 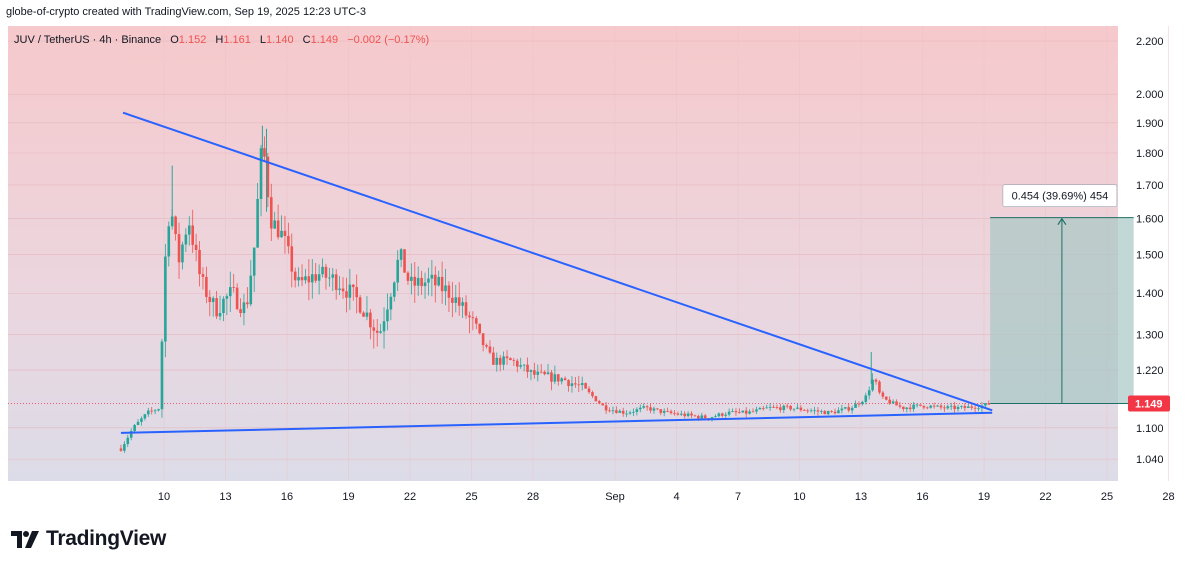 I want to click on measure-tool, so click(x=1062, y=310).